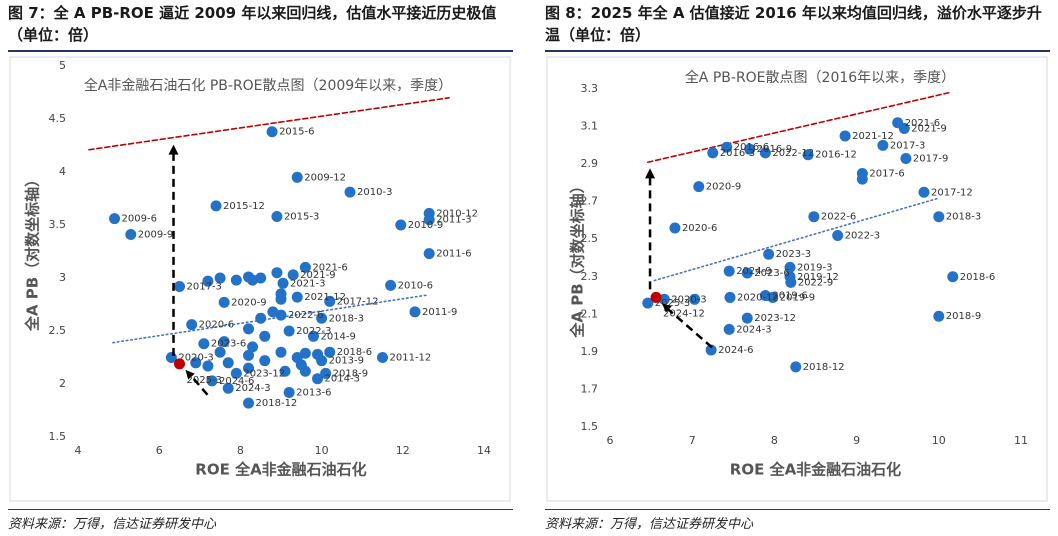  I want to click on point-label: 2024-12, so click(684, 313).